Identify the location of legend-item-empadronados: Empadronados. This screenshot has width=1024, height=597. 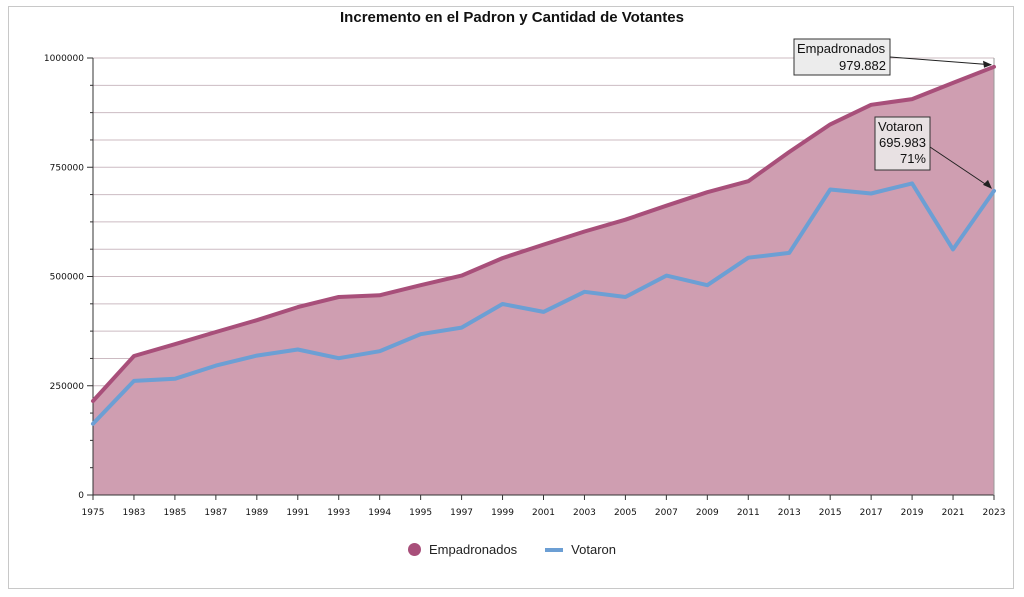
(462, 549).